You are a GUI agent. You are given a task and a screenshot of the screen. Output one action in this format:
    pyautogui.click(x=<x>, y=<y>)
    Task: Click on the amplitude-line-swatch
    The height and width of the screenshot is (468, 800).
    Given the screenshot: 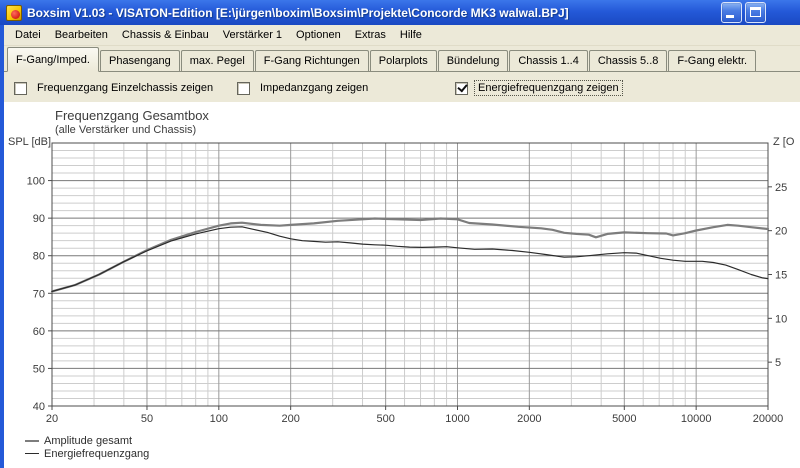 What is the action you would take?
    pyautogui.click(x=32, y=440)
    